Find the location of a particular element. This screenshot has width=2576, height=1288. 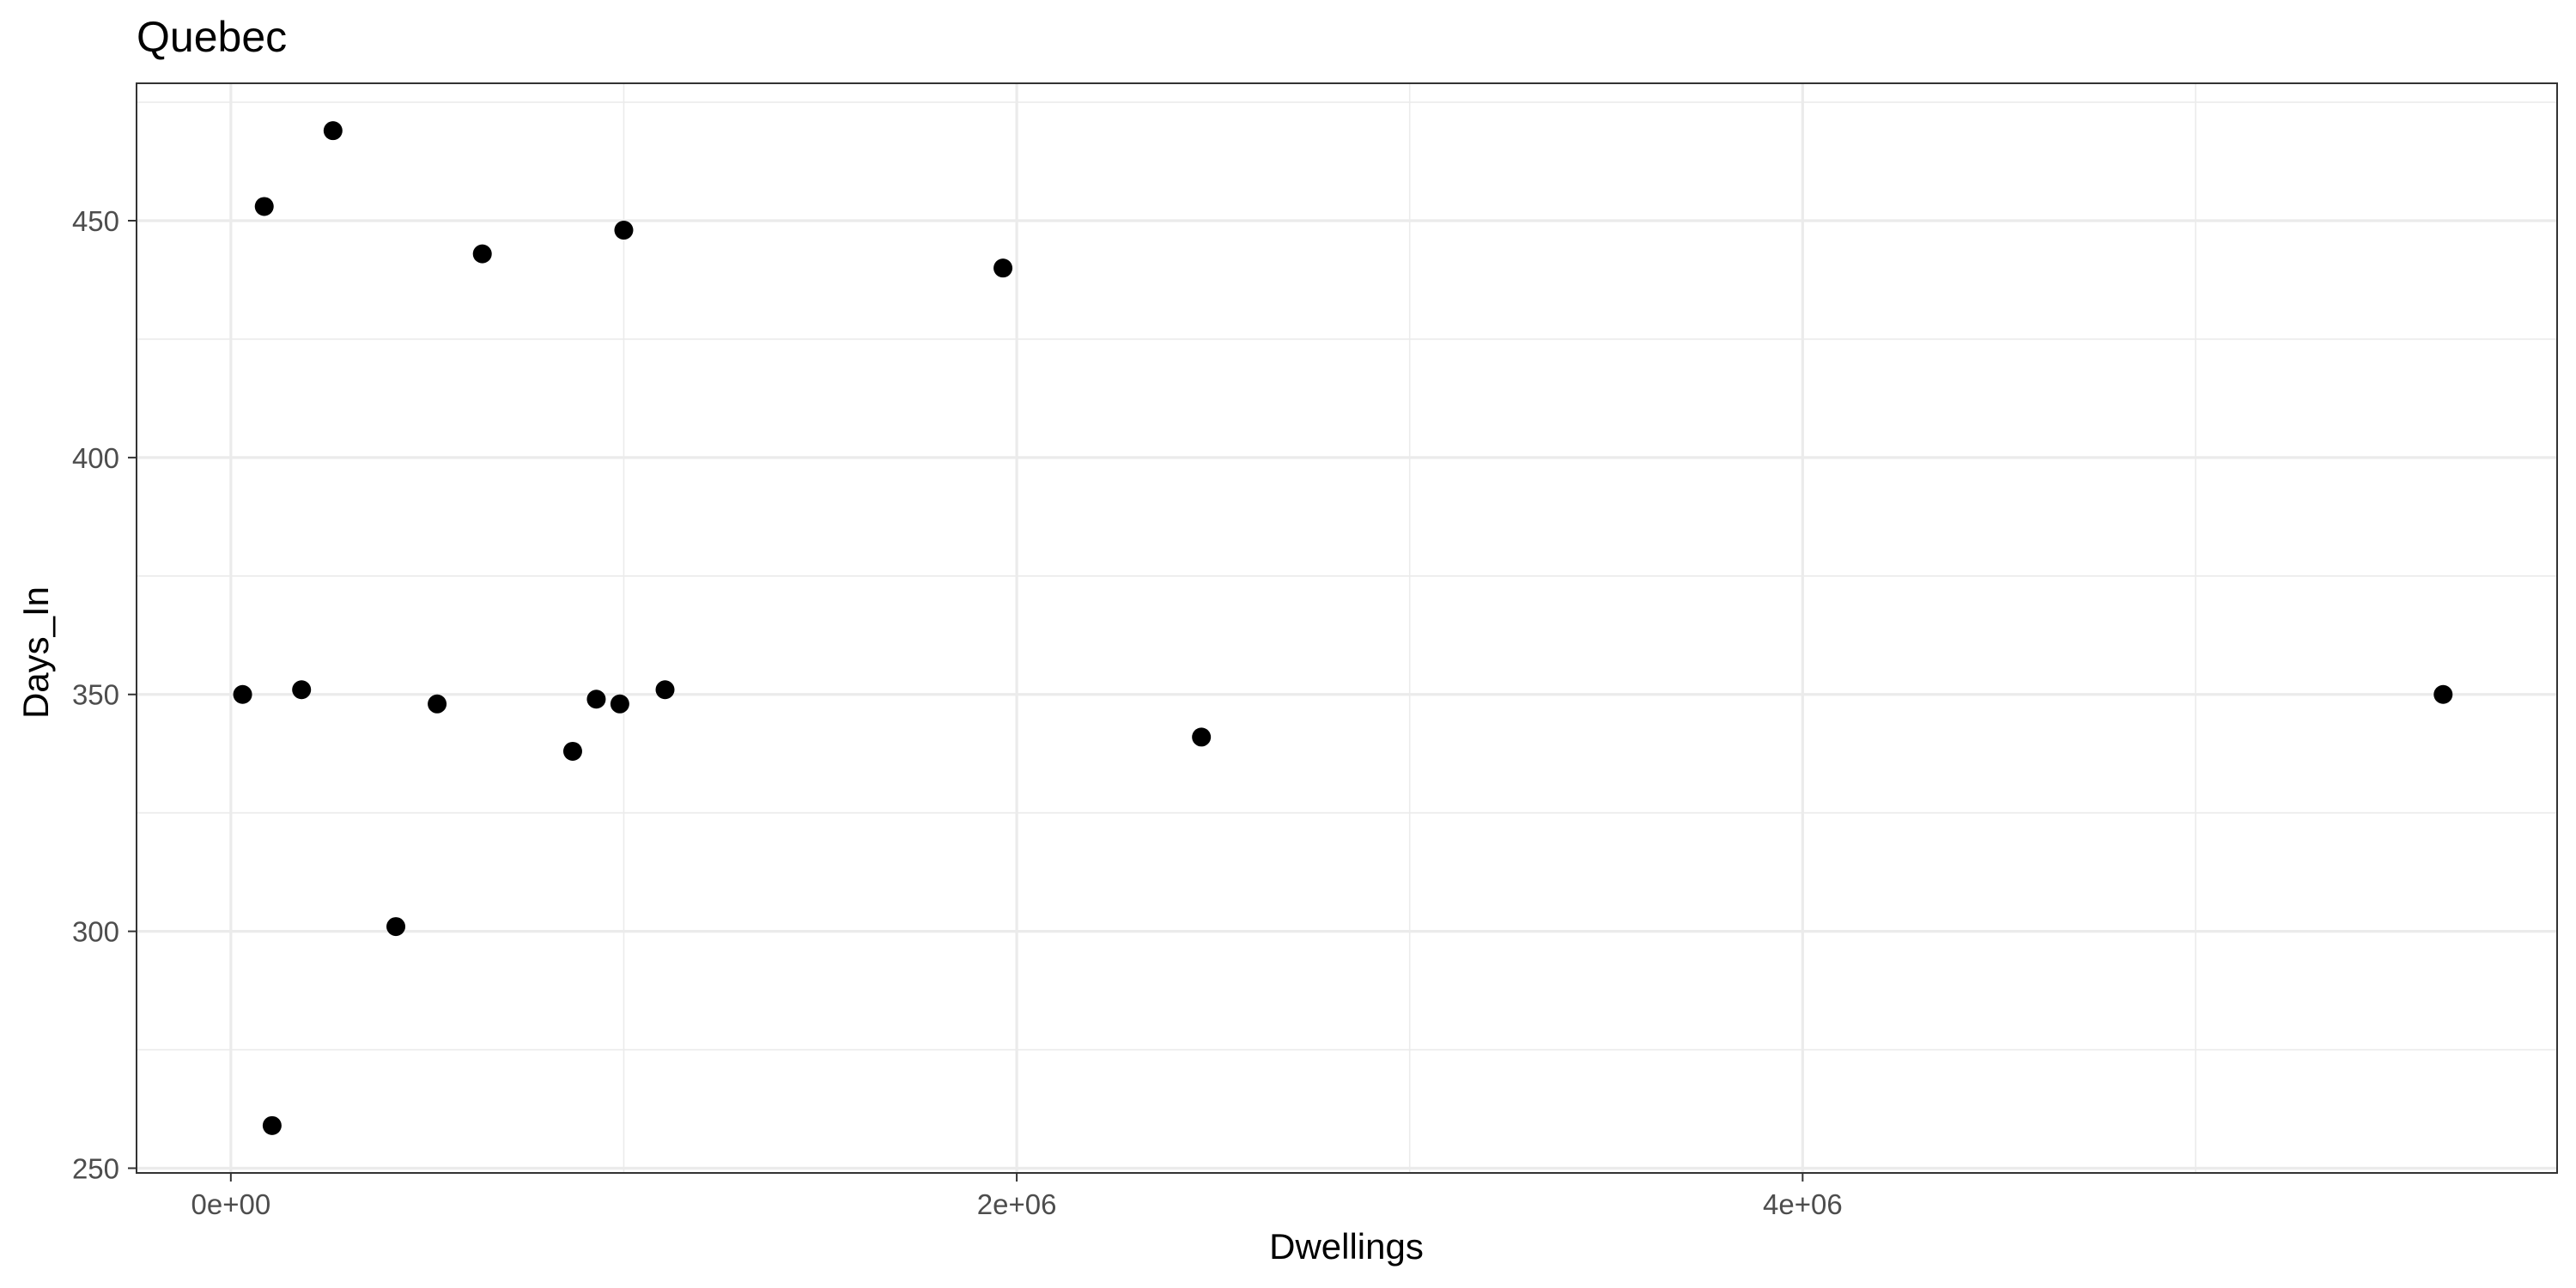

y-tick-label: 250 is located at coordinates (96, 1168).